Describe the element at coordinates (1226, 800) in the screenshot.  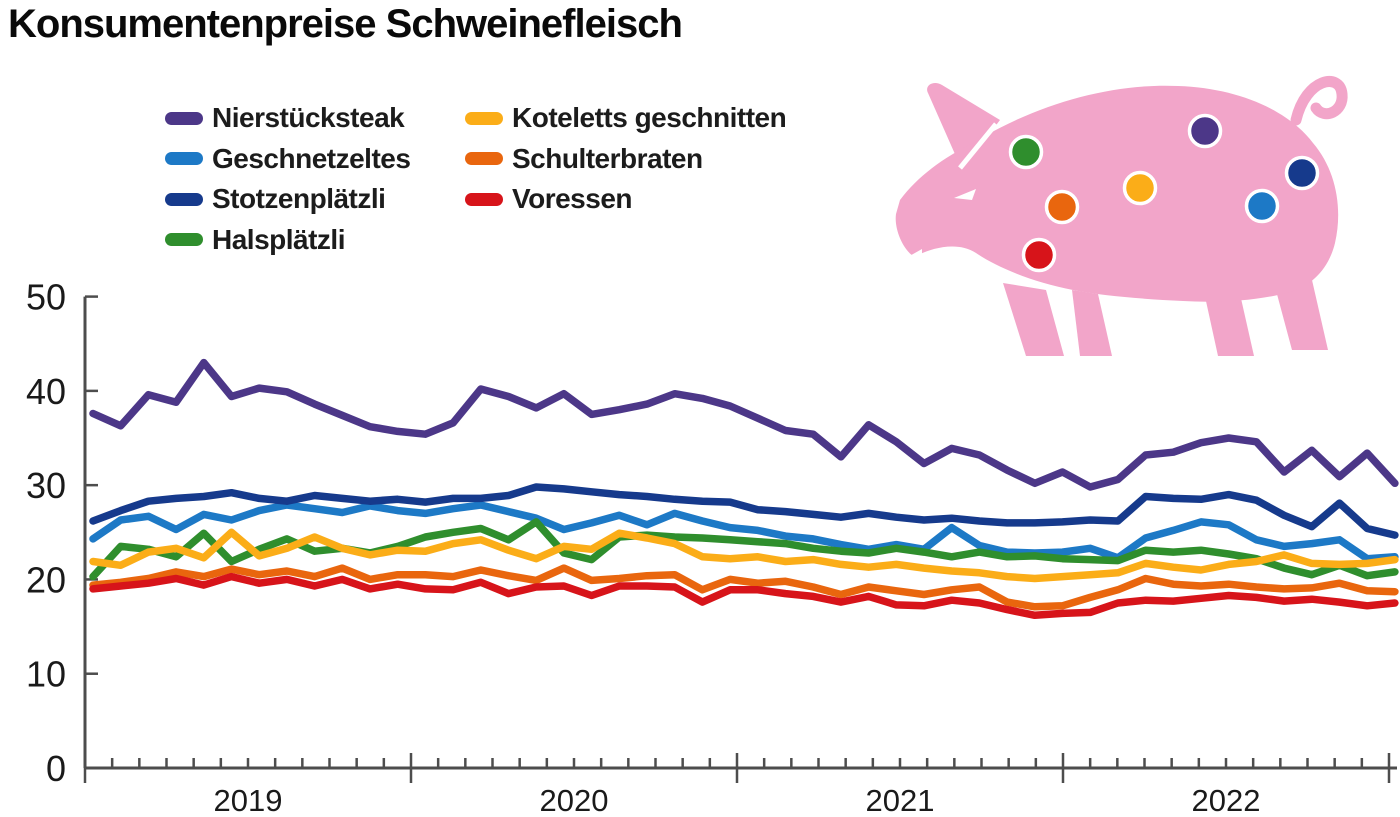
I see `x-tick-label: 2022` at that location.